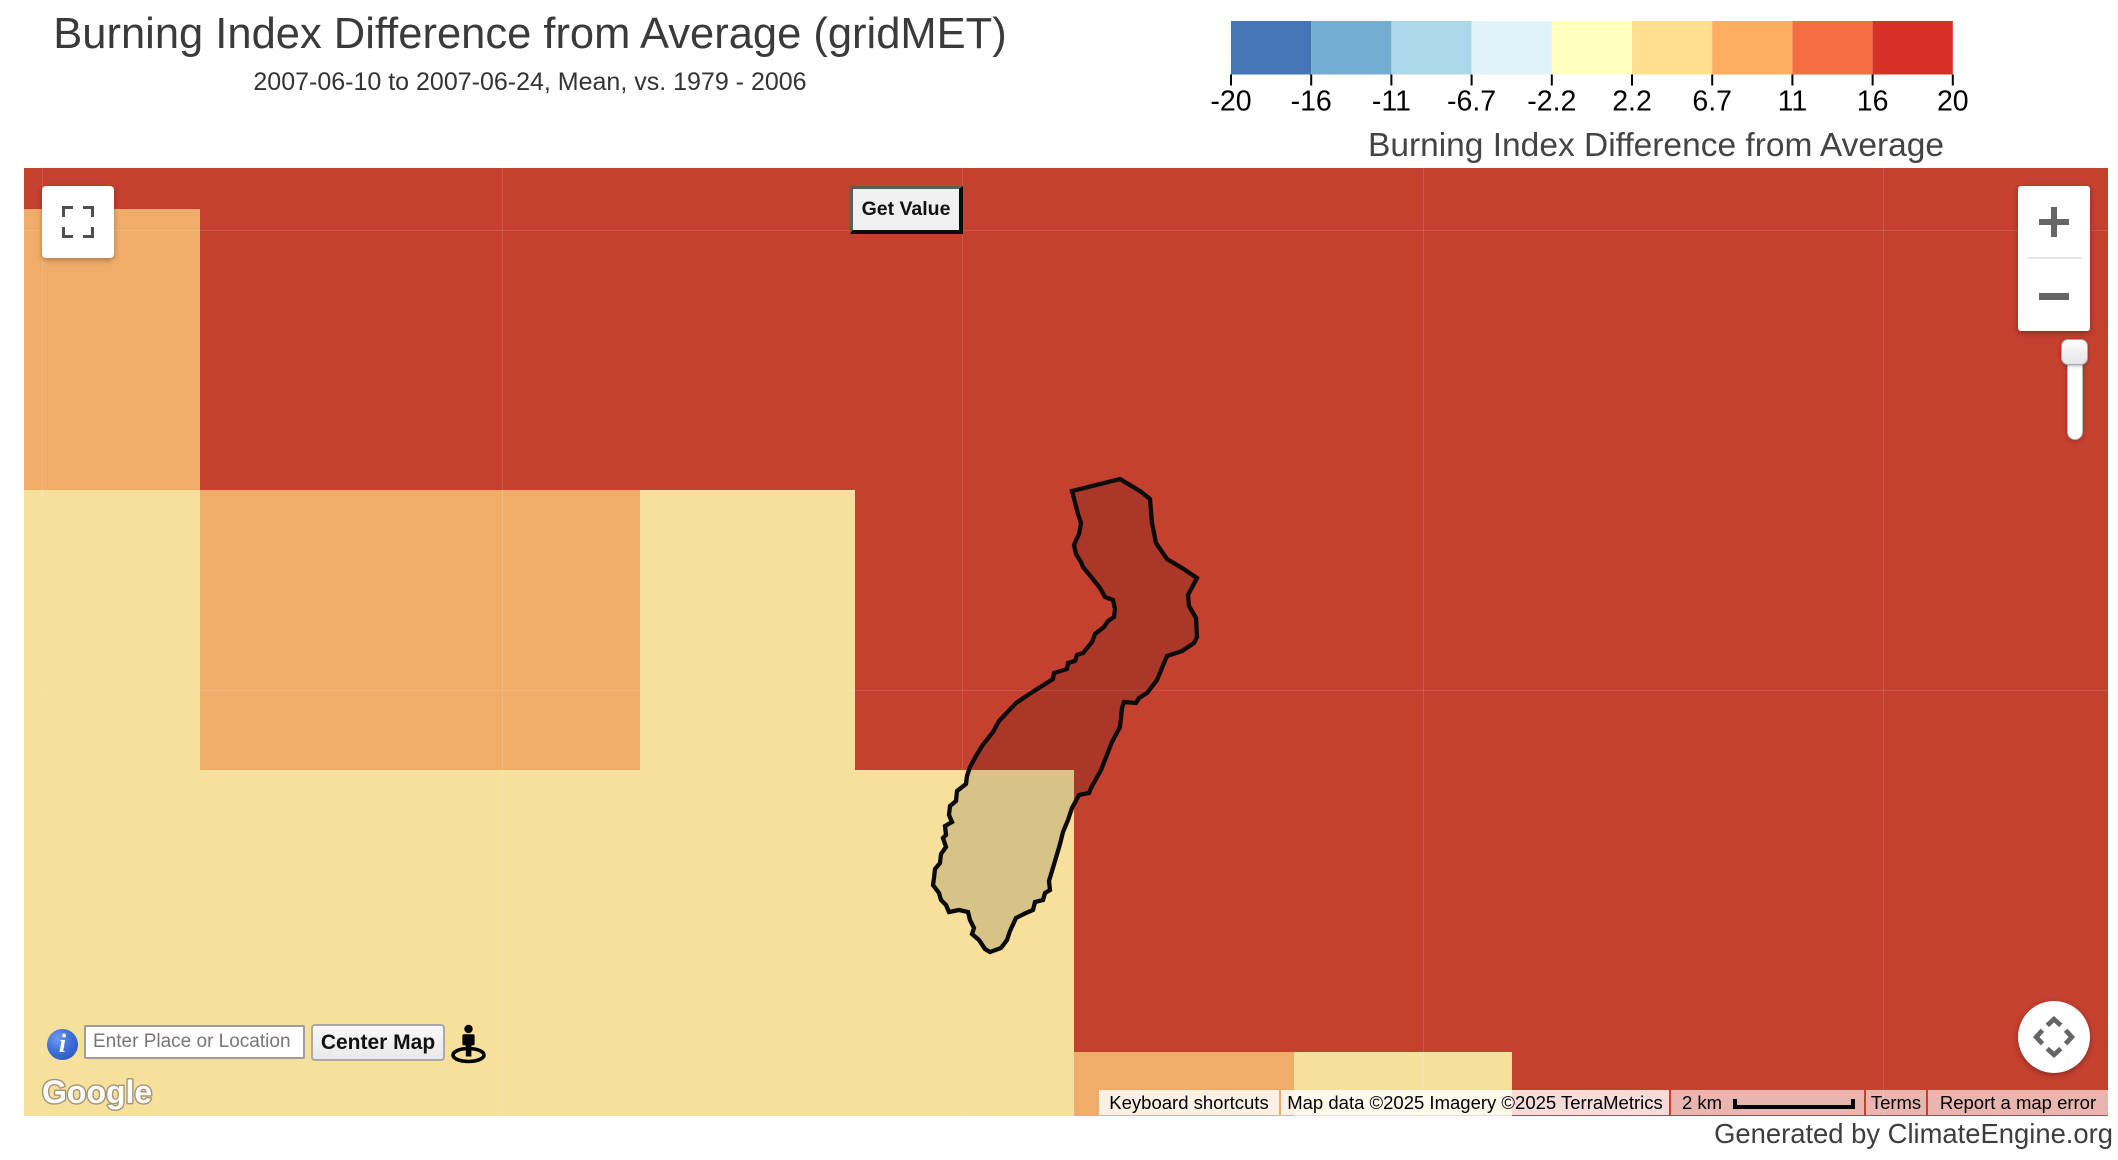 This screenshot has height=1160, width=2118. I want to click on svg-text: -20, so click(1230, 102).